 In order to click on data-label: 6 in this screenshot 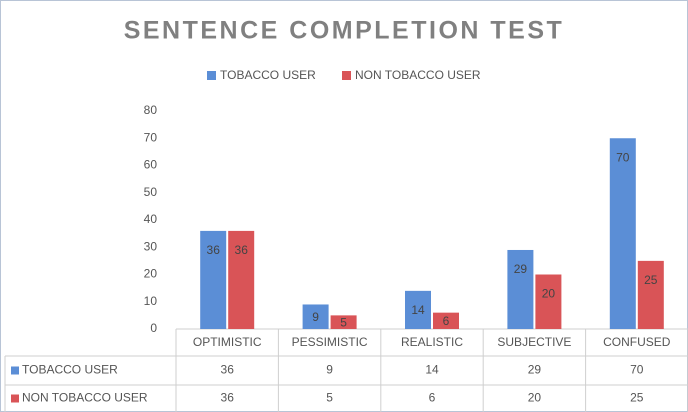, I will do `click(446, 321)`.